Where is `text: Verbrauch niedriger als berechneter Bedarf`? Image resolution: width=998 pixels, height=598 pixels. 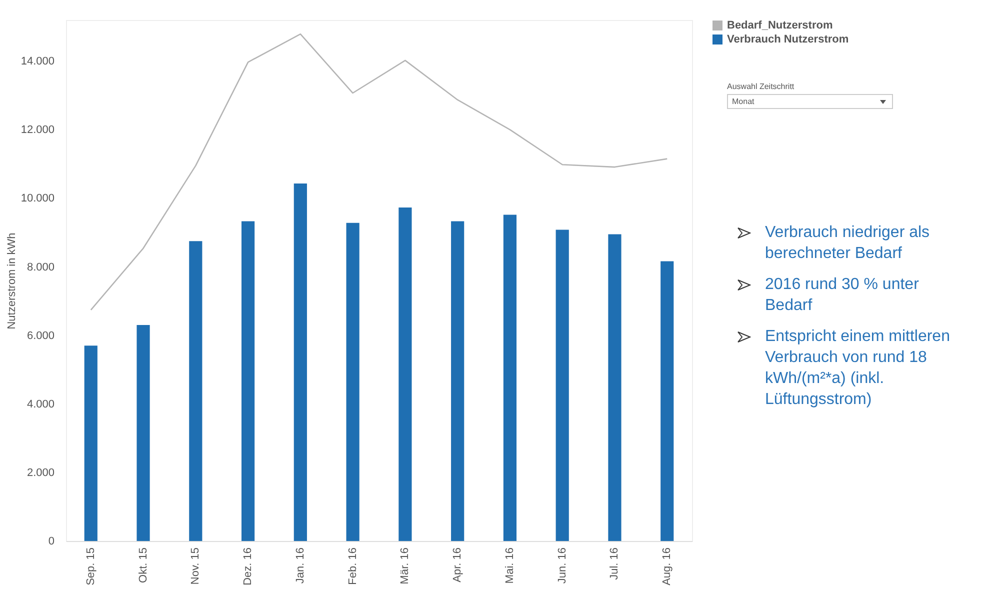
text: Verbrauch niedriger als berechneter Bedarf is located at coordinates (847, 243).